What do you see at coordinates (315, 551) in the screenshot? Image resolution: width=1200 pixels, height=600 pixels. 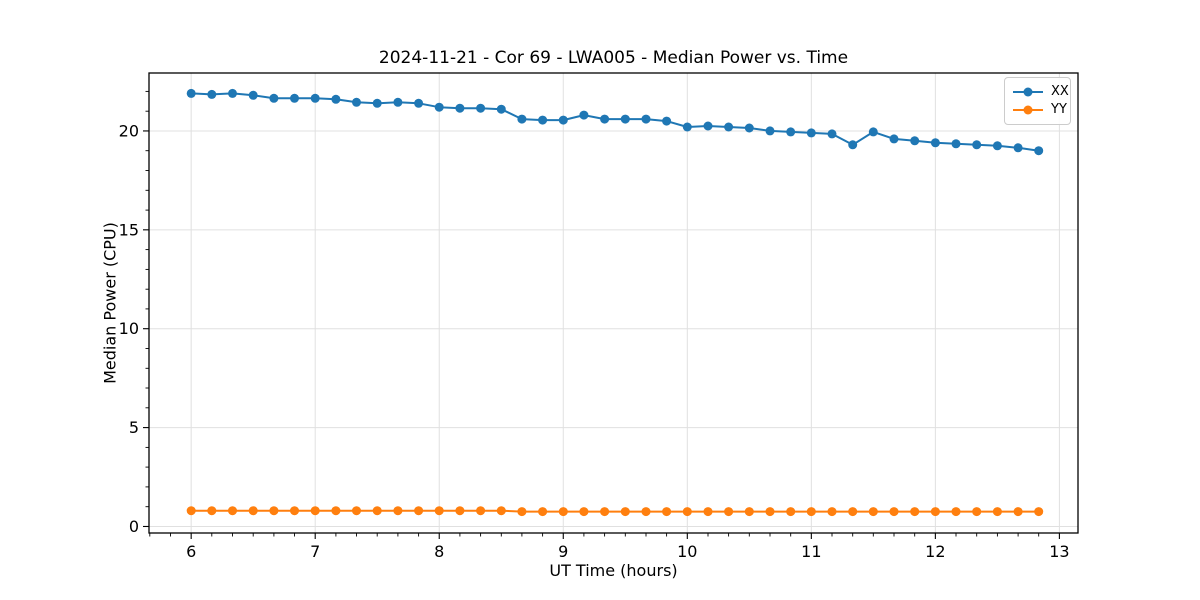 I see `x-tick-label: 7` at bounding box center [315, 551].